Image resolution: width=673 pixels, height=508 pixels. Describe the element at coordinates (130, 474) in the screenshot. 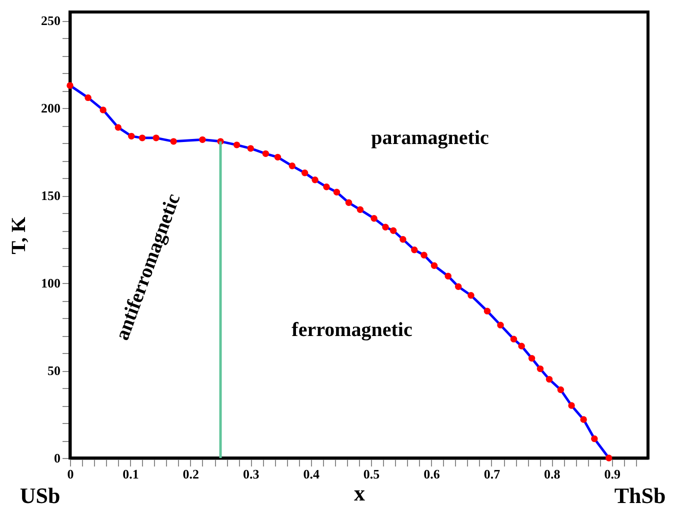

I see `x-tick-label: 0.1` at that location.